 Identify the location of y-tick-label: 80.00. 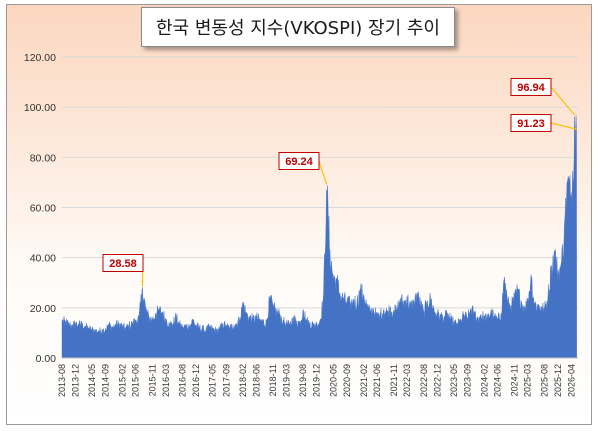
(43, 158).